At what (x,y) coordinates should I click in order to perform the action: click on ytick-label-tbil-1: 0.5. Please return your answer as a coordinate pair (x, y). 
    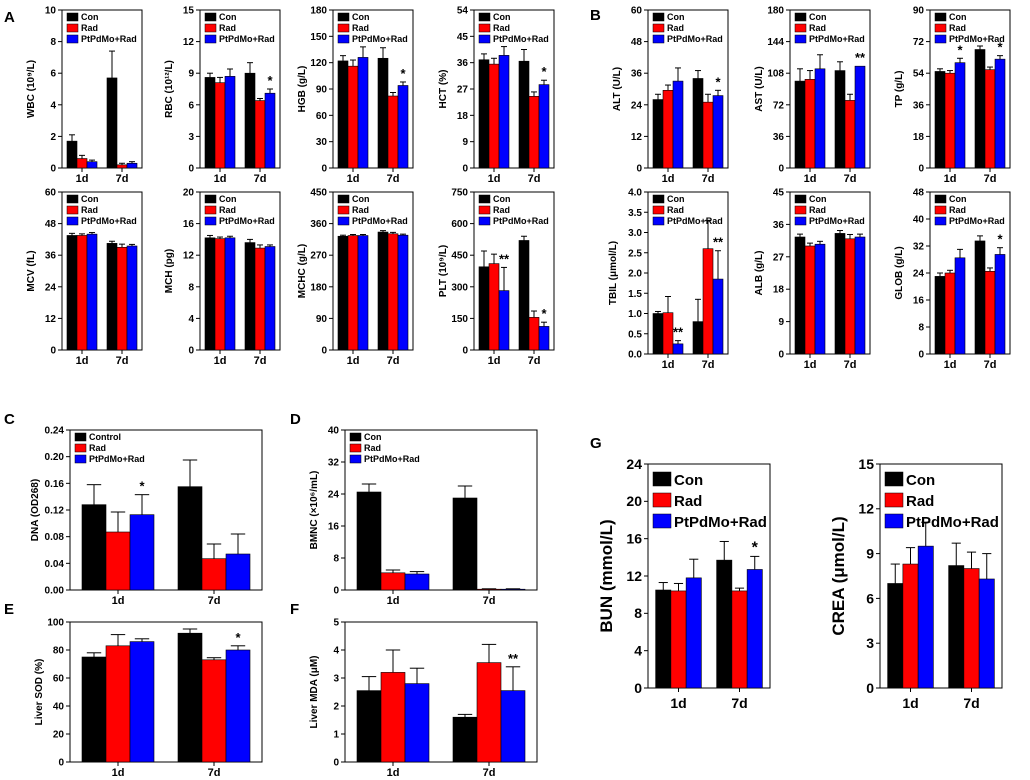
    Looking at the image, I should click on (635, 334).